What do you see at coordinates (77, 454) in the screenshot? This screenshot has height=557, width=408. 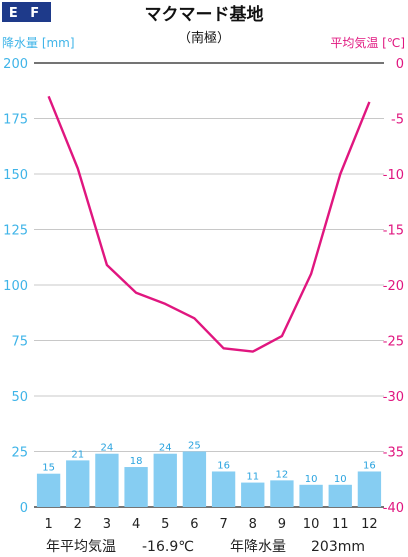 I see `bar-value-label: 21` at bounding box center [77, 454].